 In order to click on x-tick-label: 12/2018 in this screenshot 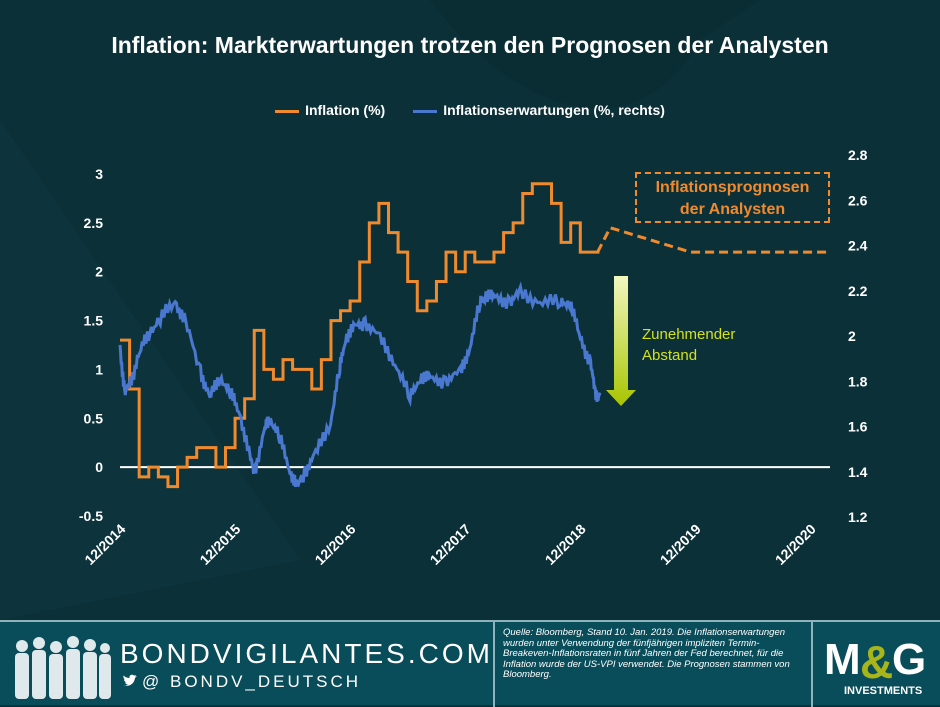, I will do `click(565, 544)`.